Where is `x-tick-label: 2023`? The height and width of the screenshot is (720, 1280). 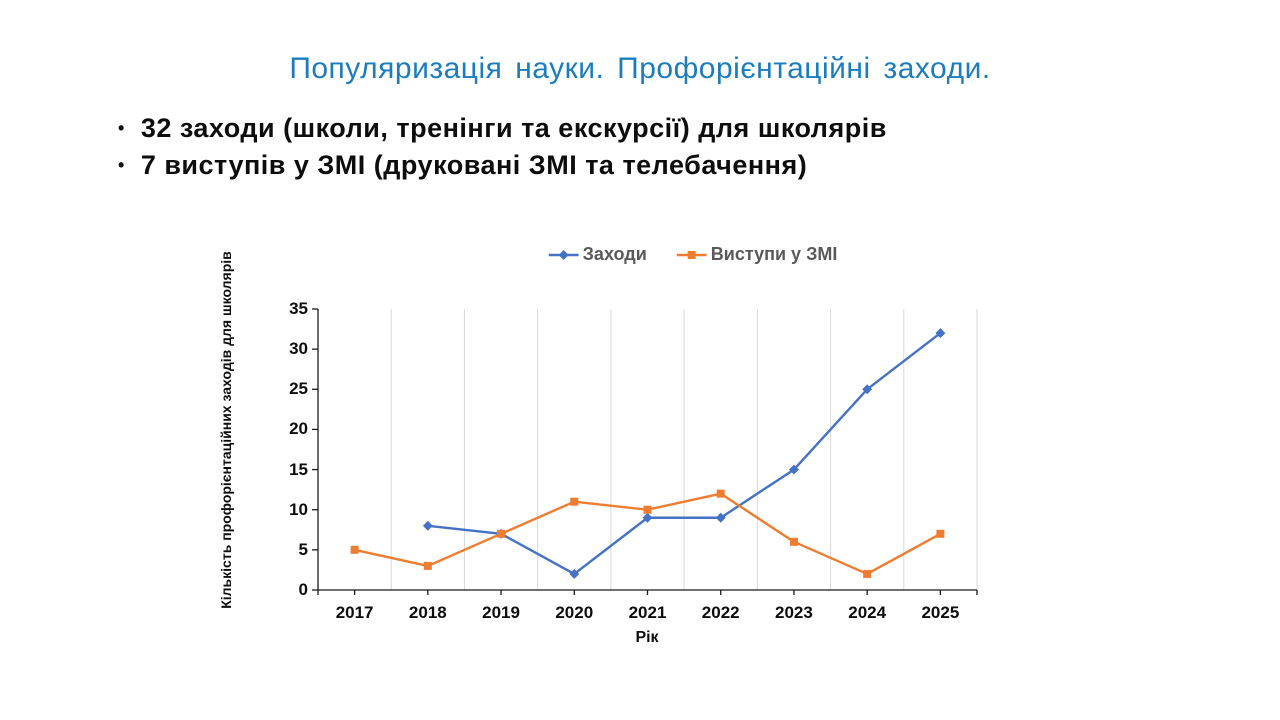
x-tick-label: 2023 is located at coordinates (794, 612).